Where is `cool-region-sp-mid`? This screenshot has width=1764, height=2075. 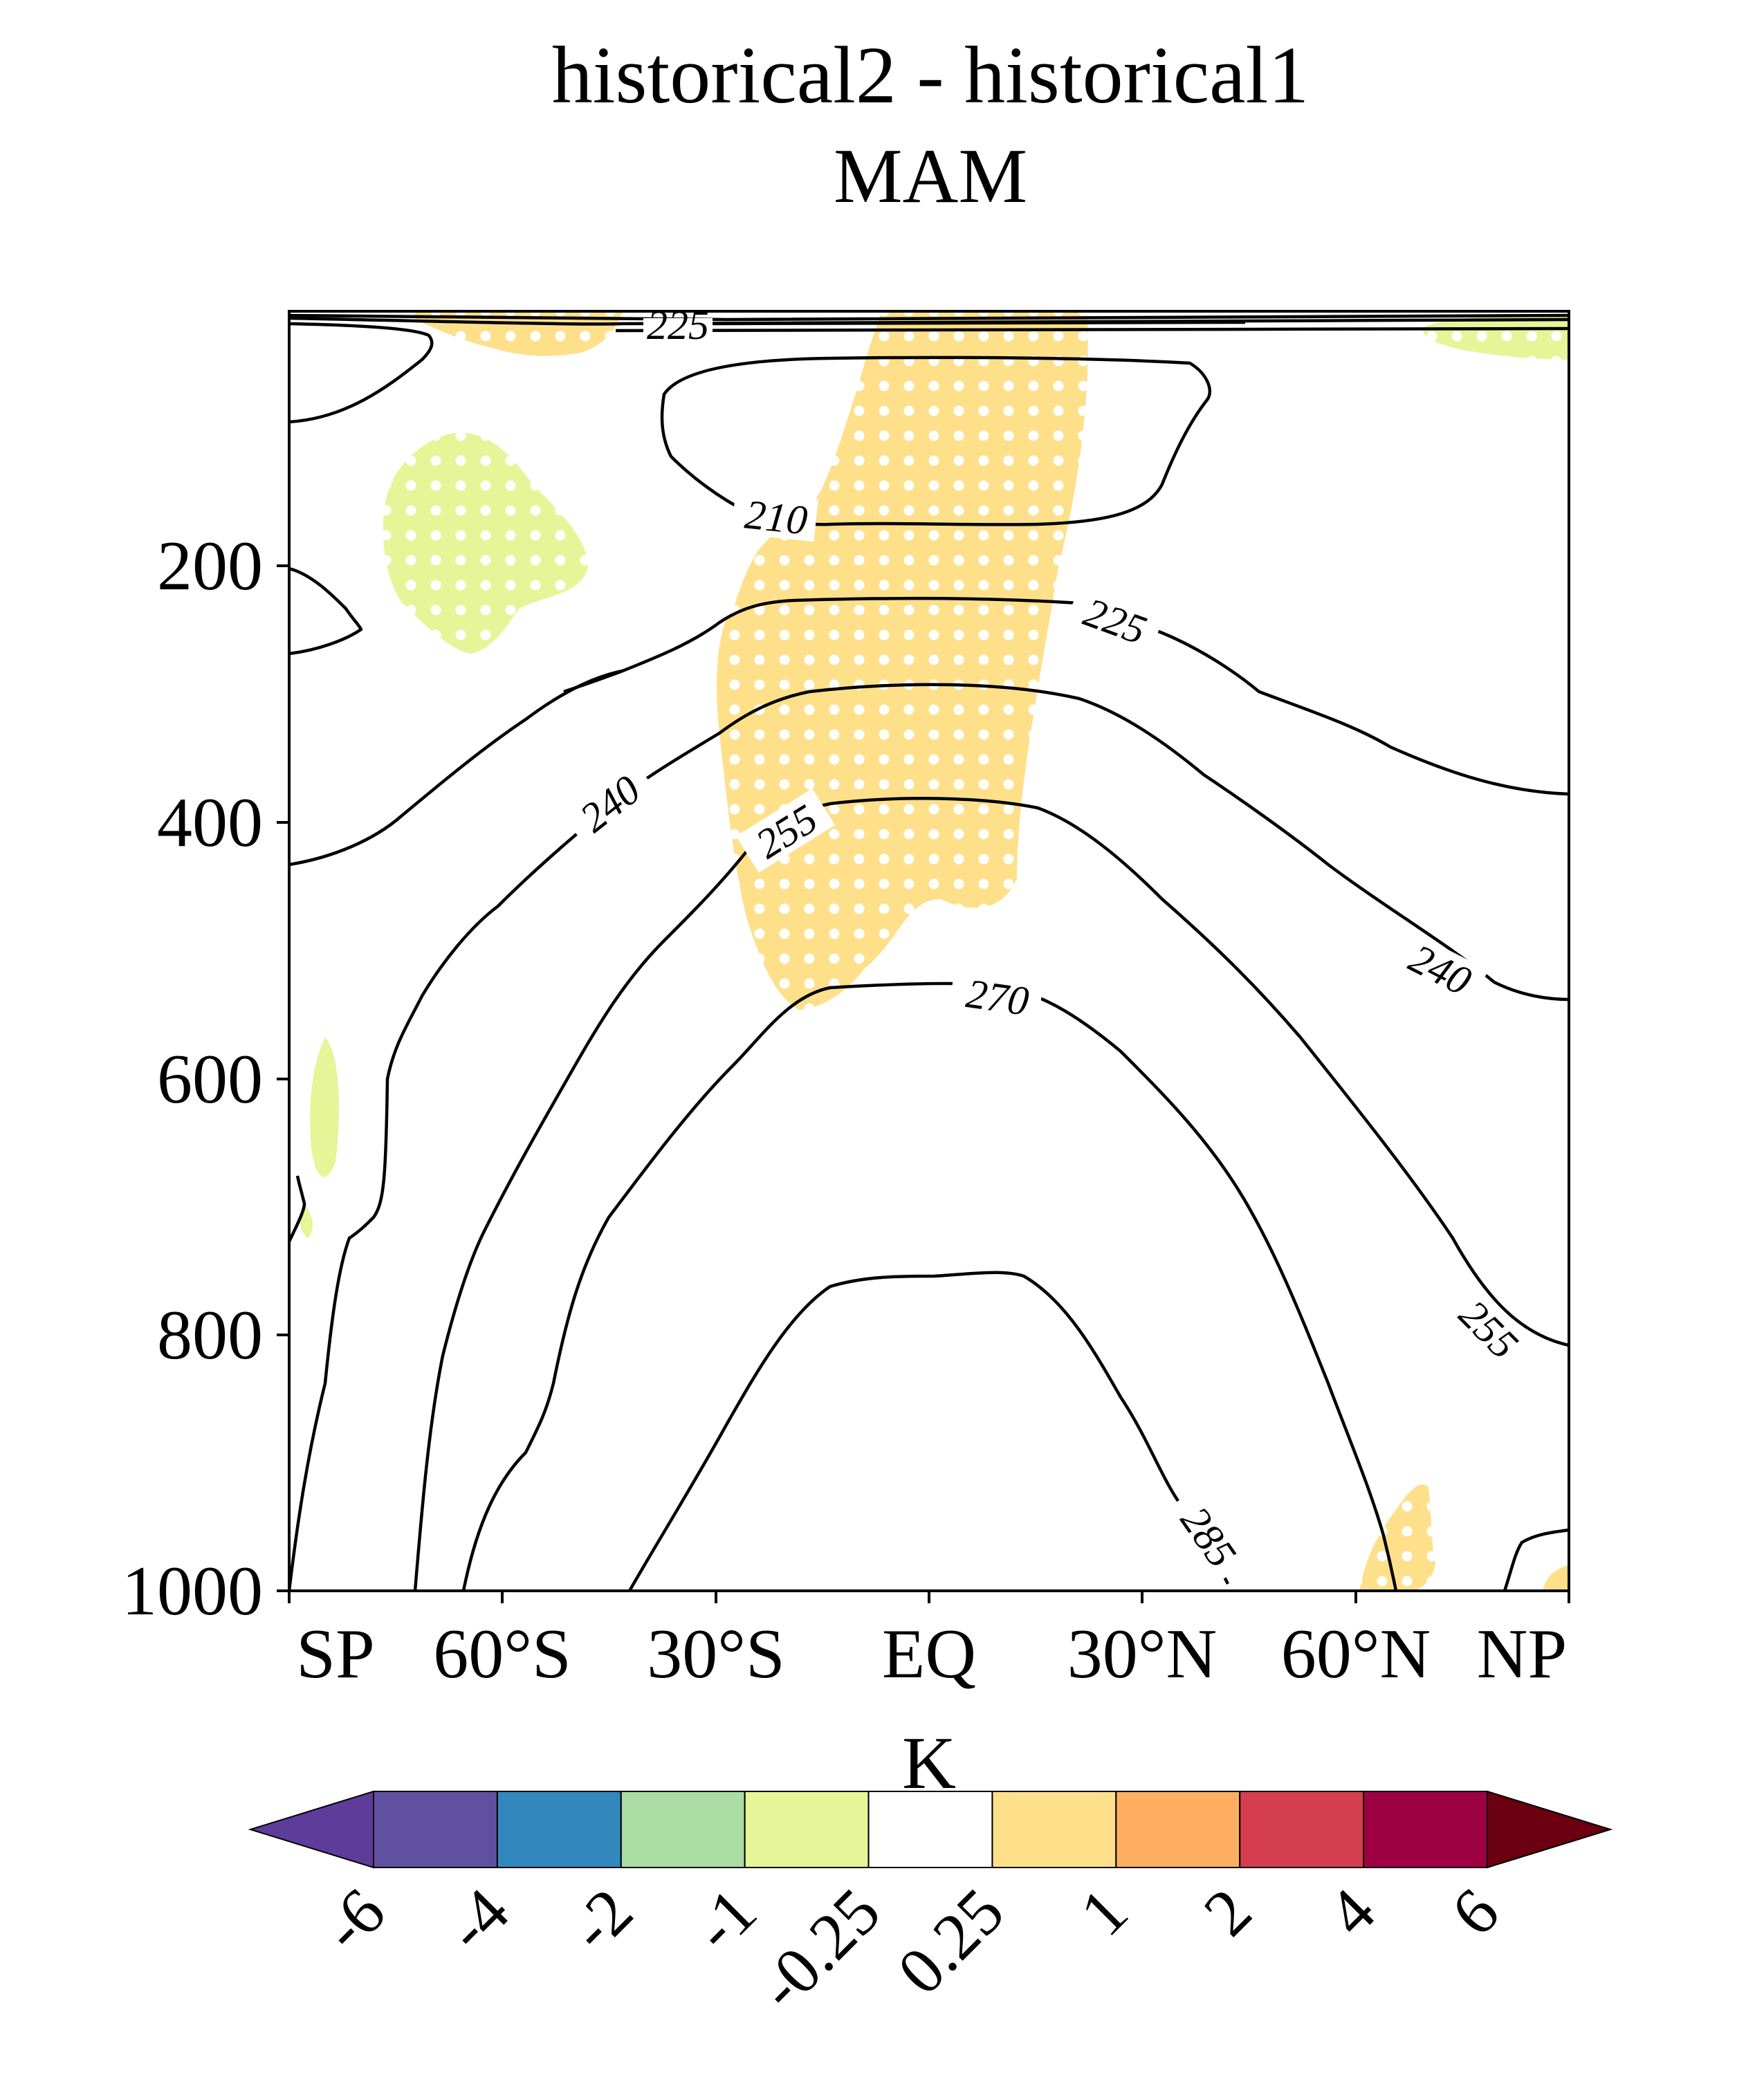
cool-region-sp-mid is located at coordinates (324, 1107).